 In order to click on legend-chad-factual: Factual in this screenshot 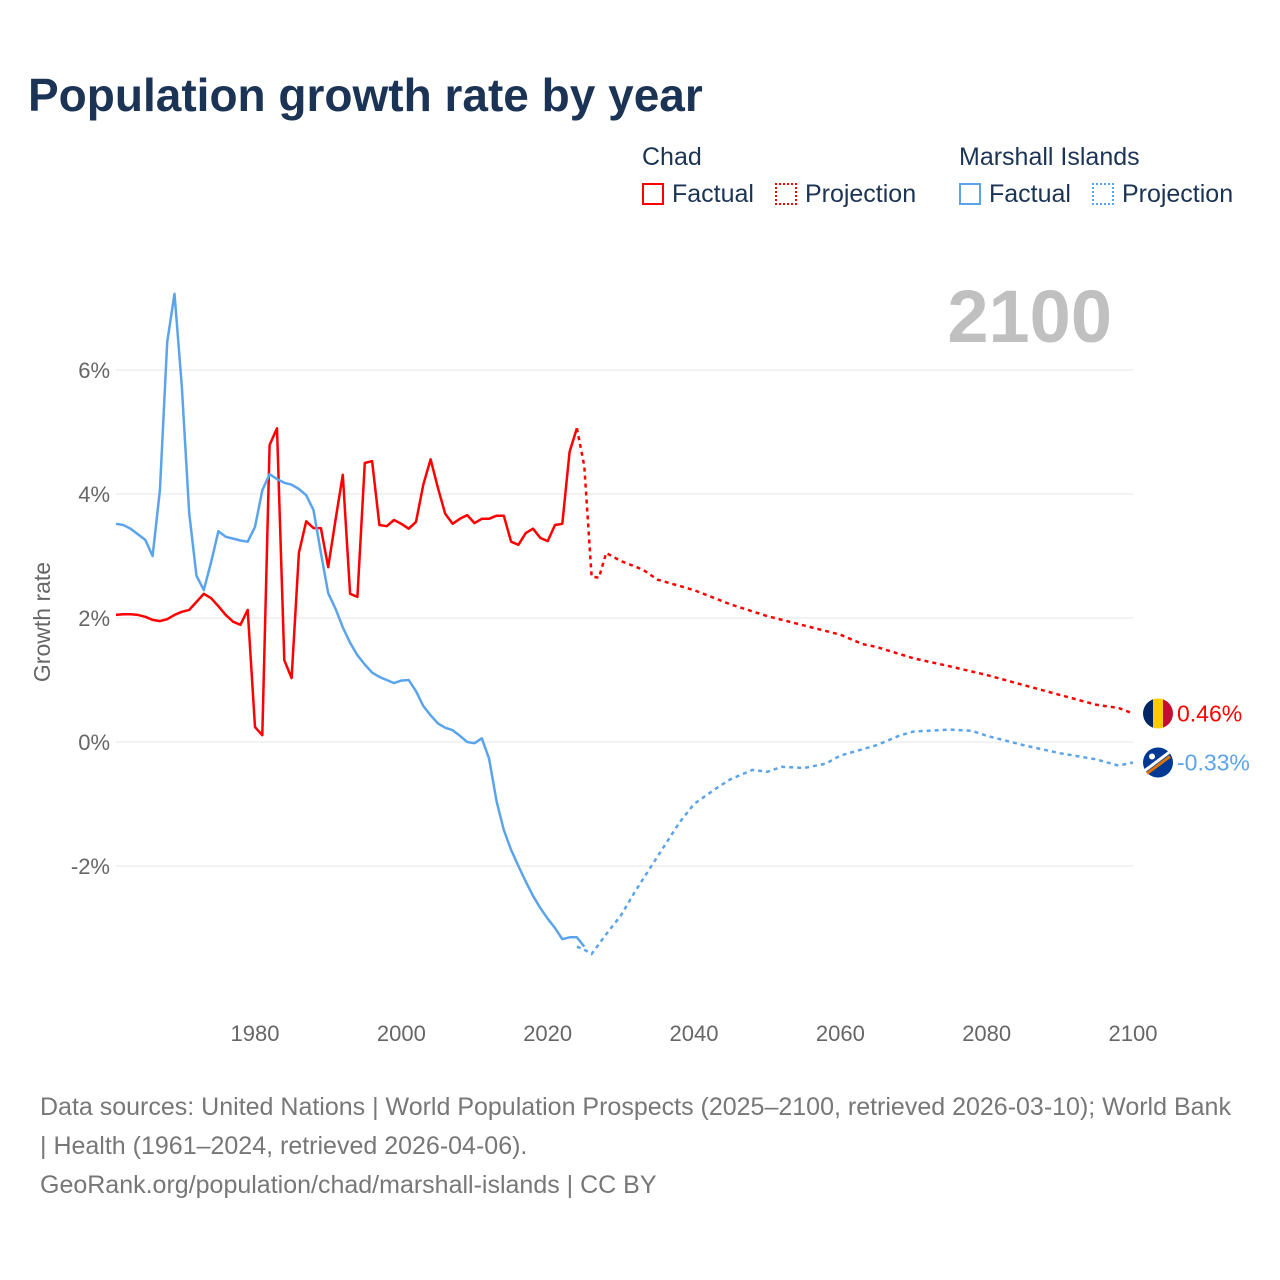, I will do `click(698, 194)`.